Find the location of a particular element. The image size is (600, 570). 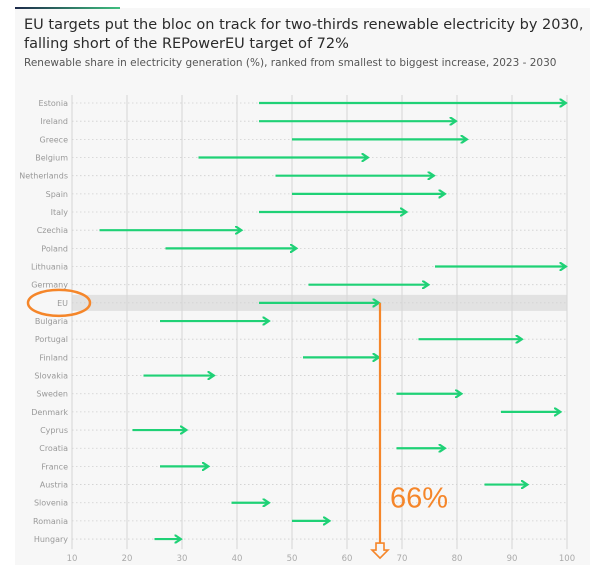

x-tick-label: 20 is located at coordinates (127, 559).